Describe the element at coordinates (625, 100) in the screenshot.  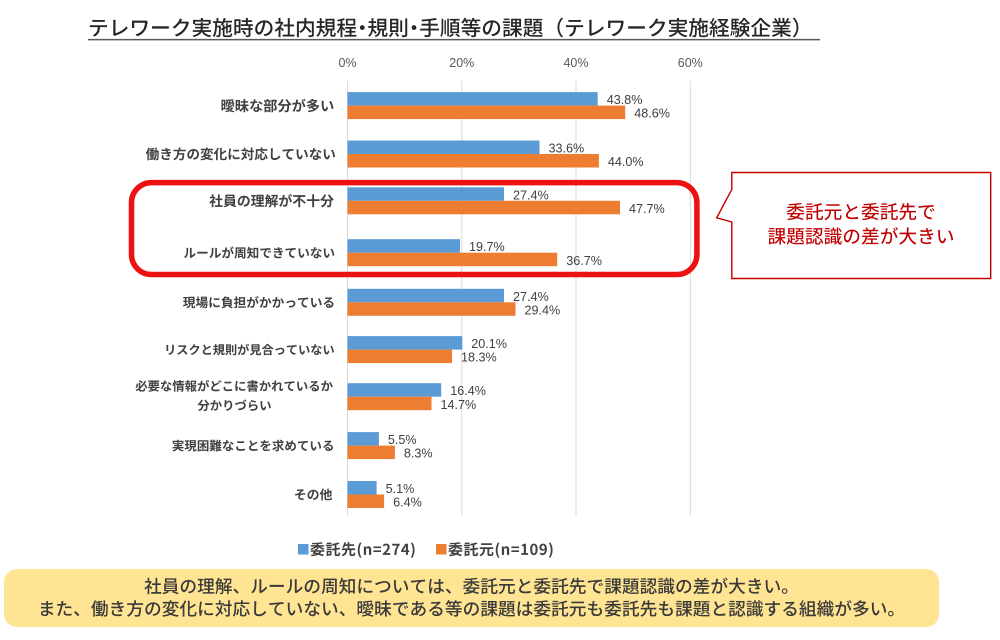
I see `svg-text: 43.8%` at that location.